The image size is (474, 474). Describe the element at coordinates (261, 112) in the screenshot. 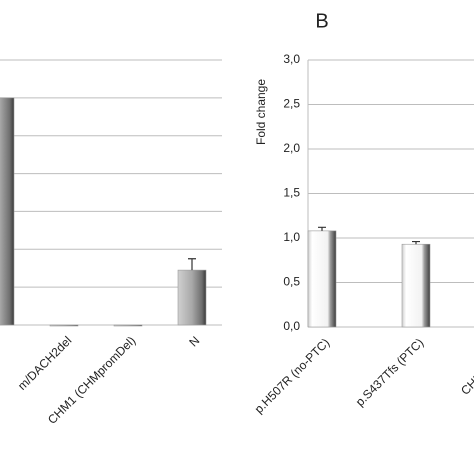

I see `y-axis-title: Fold change` at that location.